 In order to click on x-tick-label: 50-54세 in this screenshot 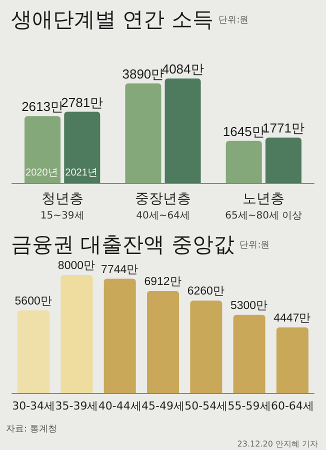, I will do `click(206, 406)`.